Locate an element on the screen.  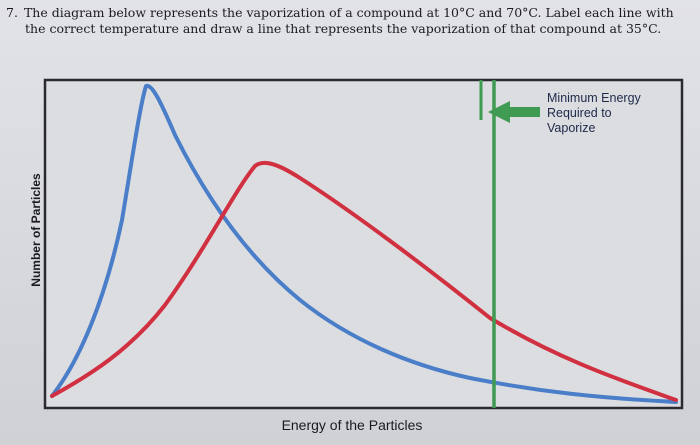
y-axis-label: Number of Particles is located at coordinates (36, 230).